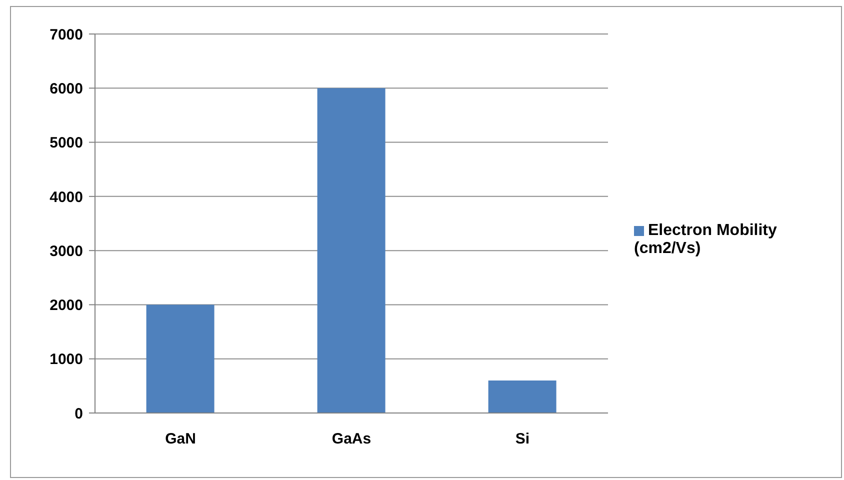 This screenshot has width=844, height=480. Describe the element at coordinates (66, 35) in the screenshot. I see `y-tick-label: 7000` at that location.